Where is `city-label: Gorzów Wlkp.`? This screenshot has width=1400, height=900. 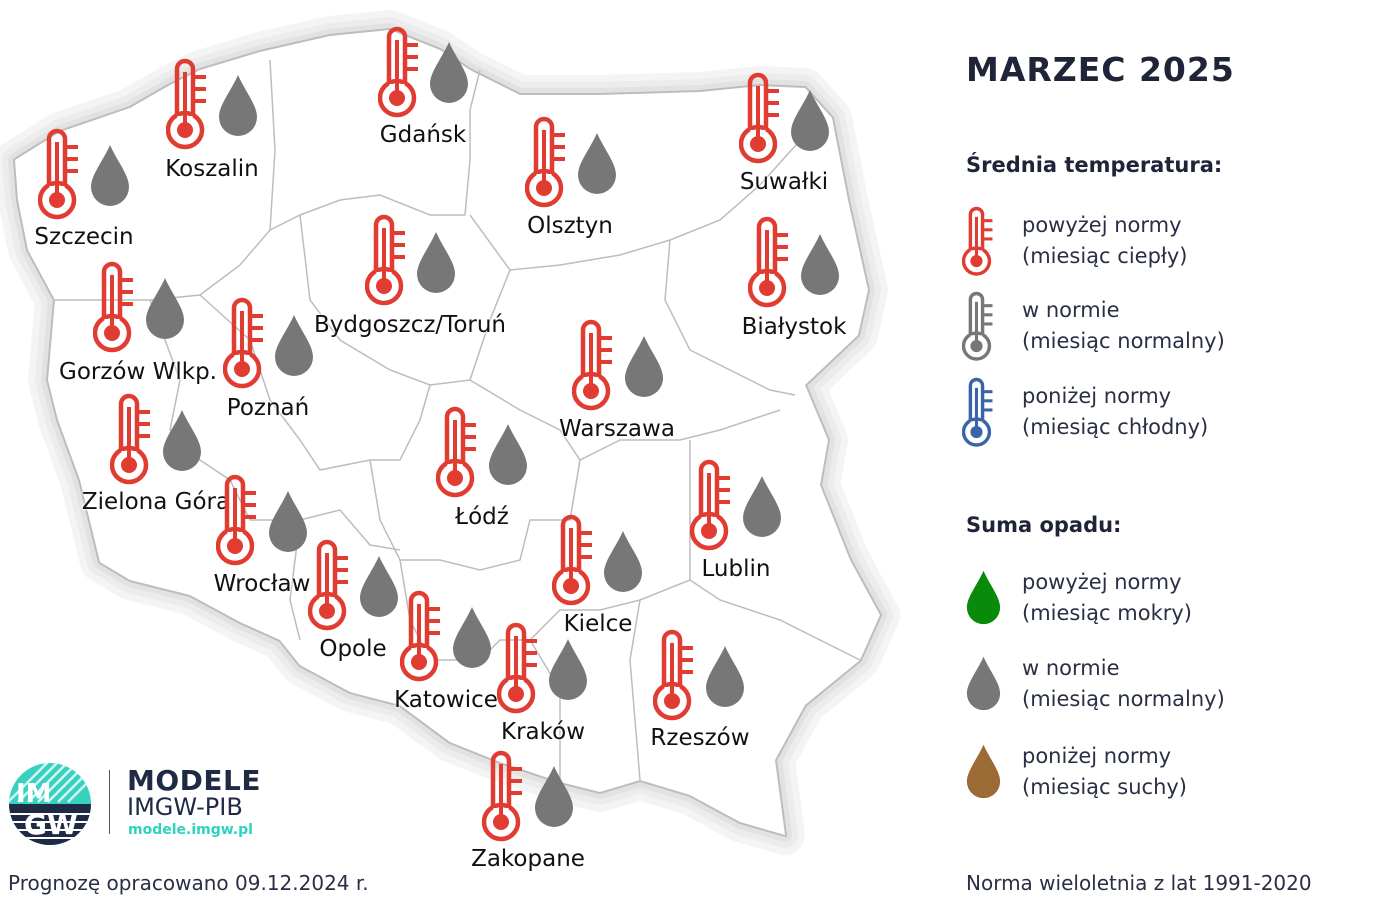 city-label: Gorzów Wlkp. is located at coordinates (138, 372).